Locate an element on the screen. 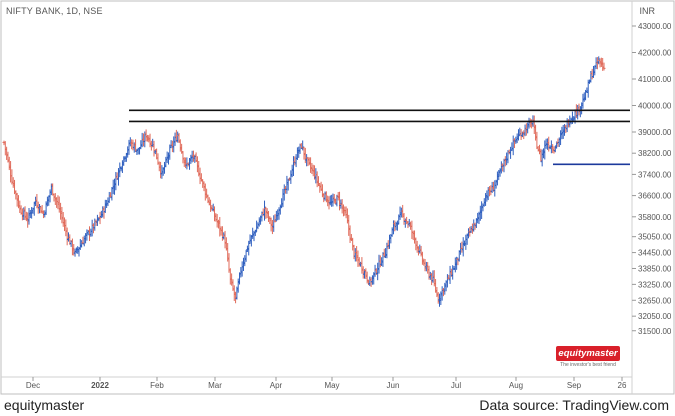  x-tick-label: Apr is located at coordinates (276, 385).